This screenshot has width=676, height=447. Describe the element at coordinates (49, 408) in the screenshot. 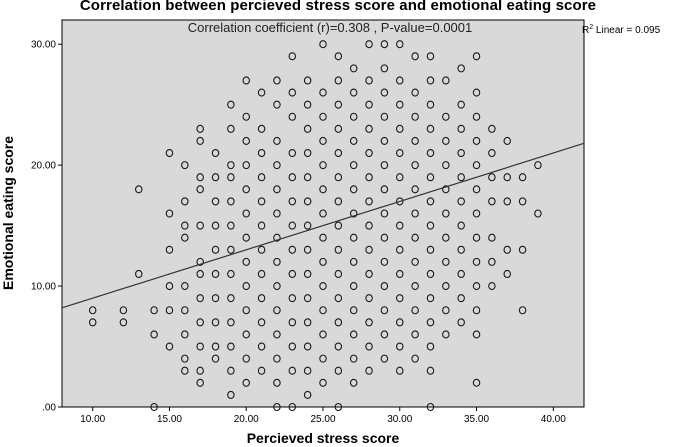

I see `y-tick-label: .00` at that location.